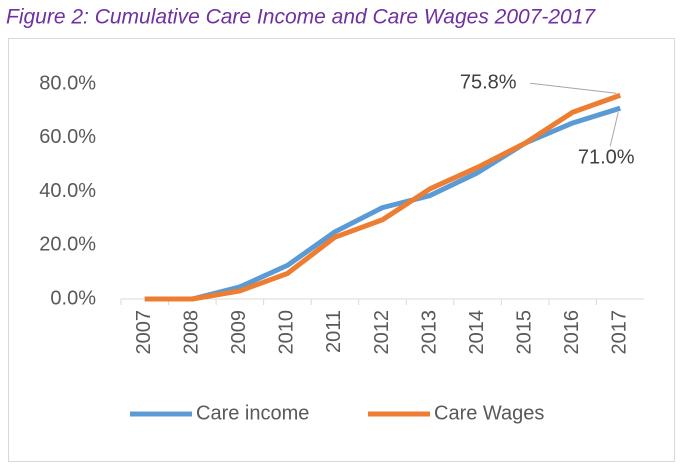 The width and height of the screenshot is (684, 468). What do you see at coordinates (192, 332) in the screenshot?
I see `x-tick-label: 2008` at bounding box center [192, 332].